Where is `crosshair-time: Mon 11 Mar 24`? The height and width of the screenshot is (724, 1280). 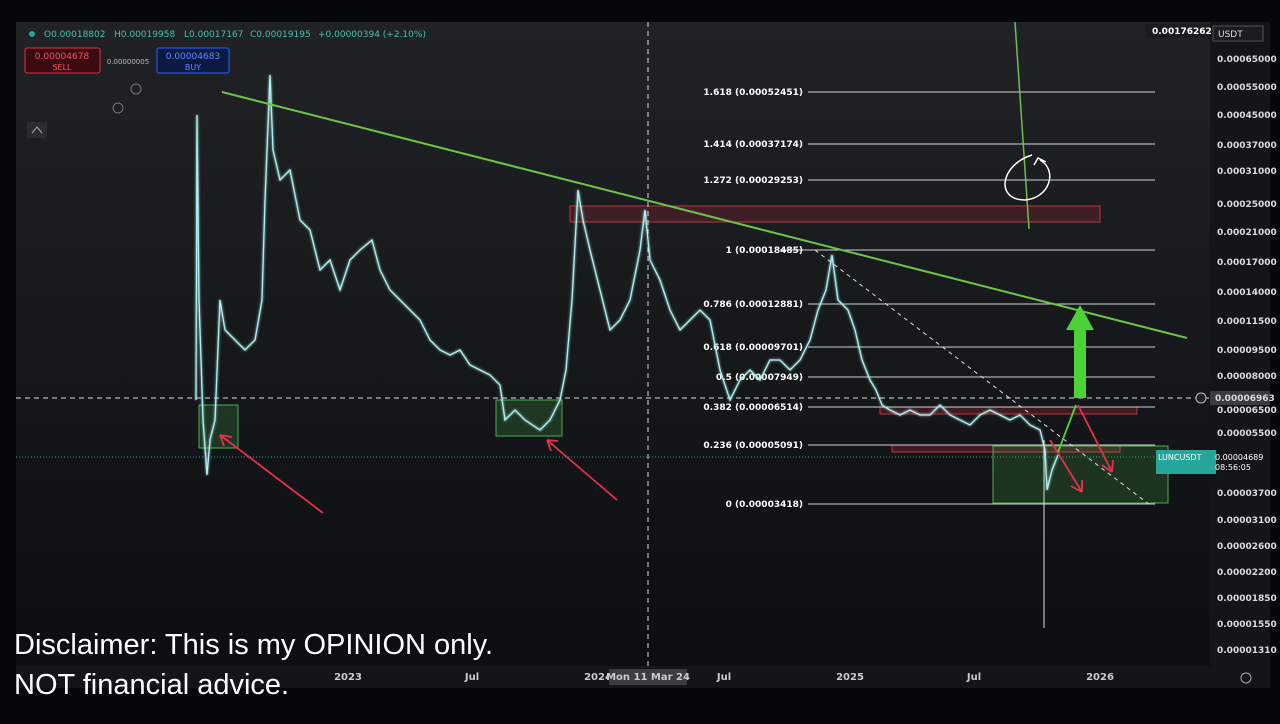
crosshair-time: Mon 11 Mar 24 is located at coordinates (648, 677).